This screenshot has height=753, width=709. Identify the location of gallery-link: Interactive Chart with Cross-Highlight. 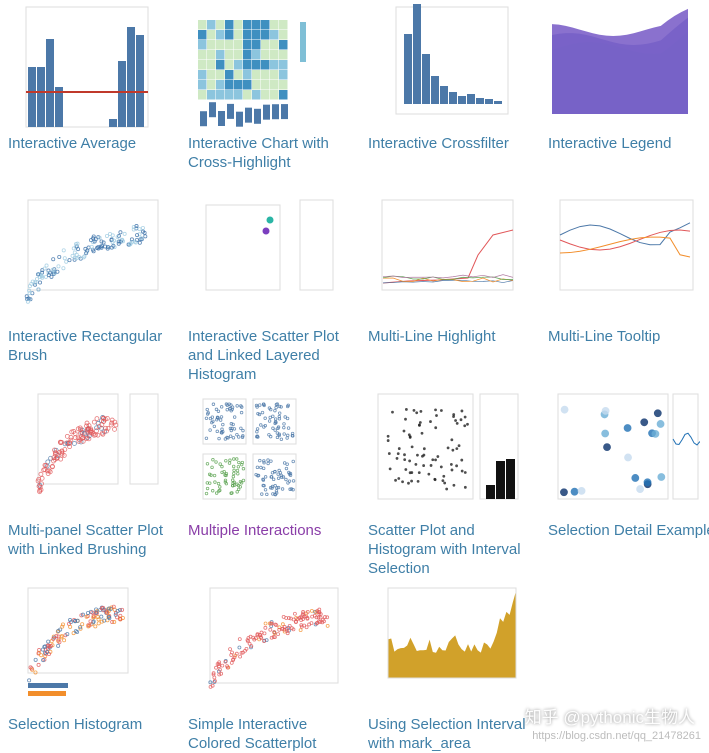
(258, 153).